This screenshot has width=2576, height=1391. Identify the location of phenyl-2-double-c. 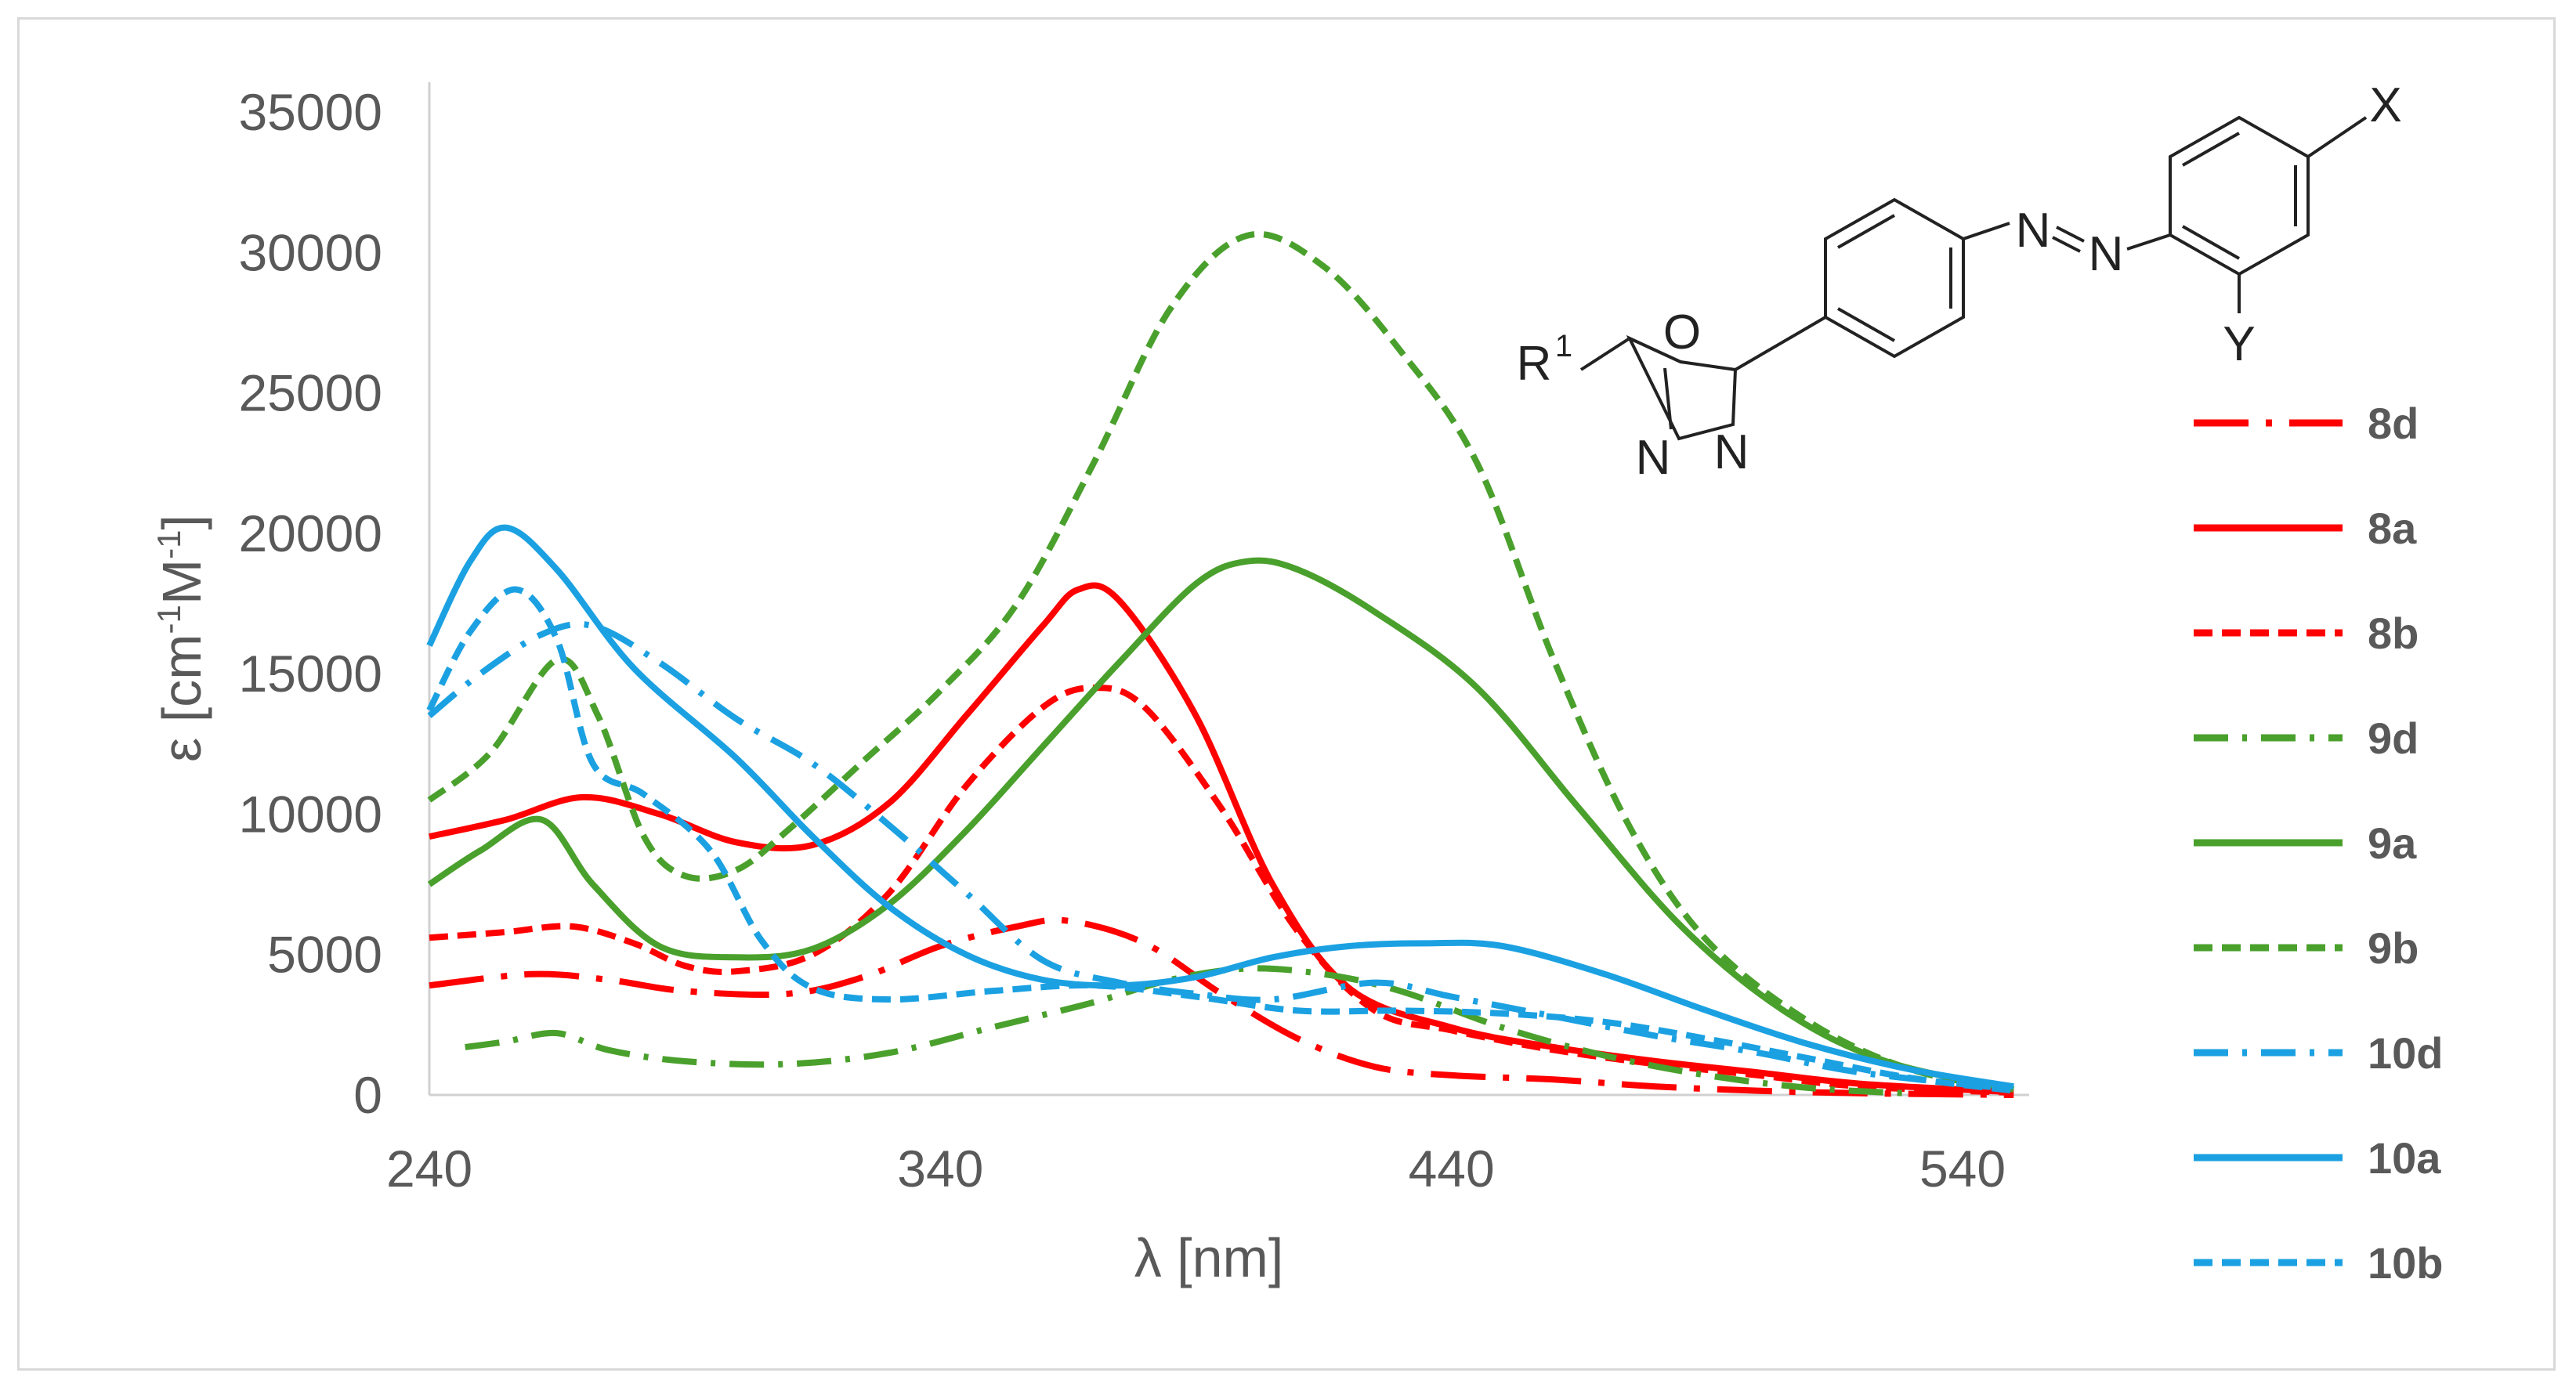
(2211, 243).